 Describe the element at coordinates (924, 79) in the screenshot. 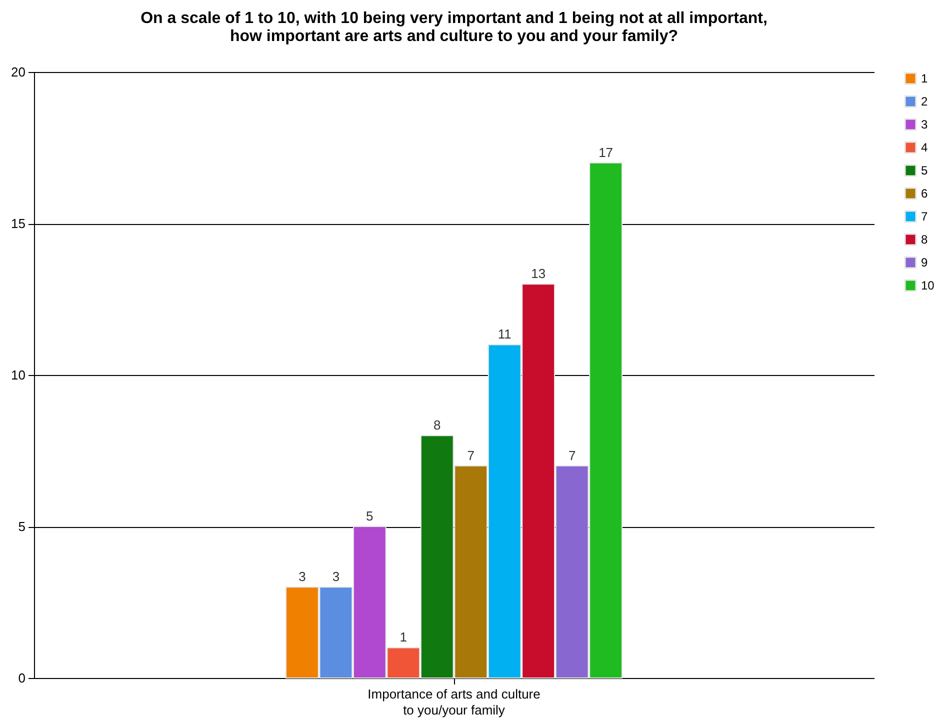

I see `legend-label: 1` at that location.